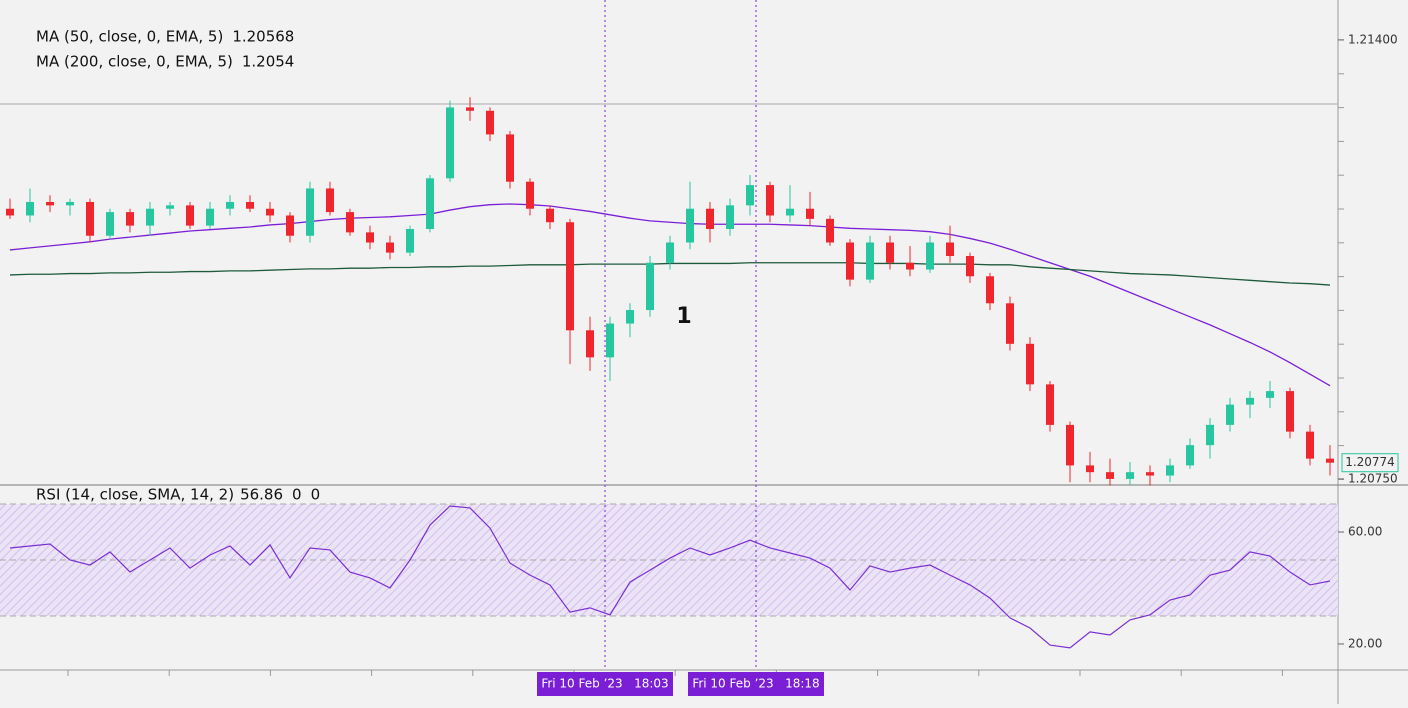 The width and height of the screenshot is (1408, 708). I want to click on y-tick-label: 1.20750, so click(1373, 478).